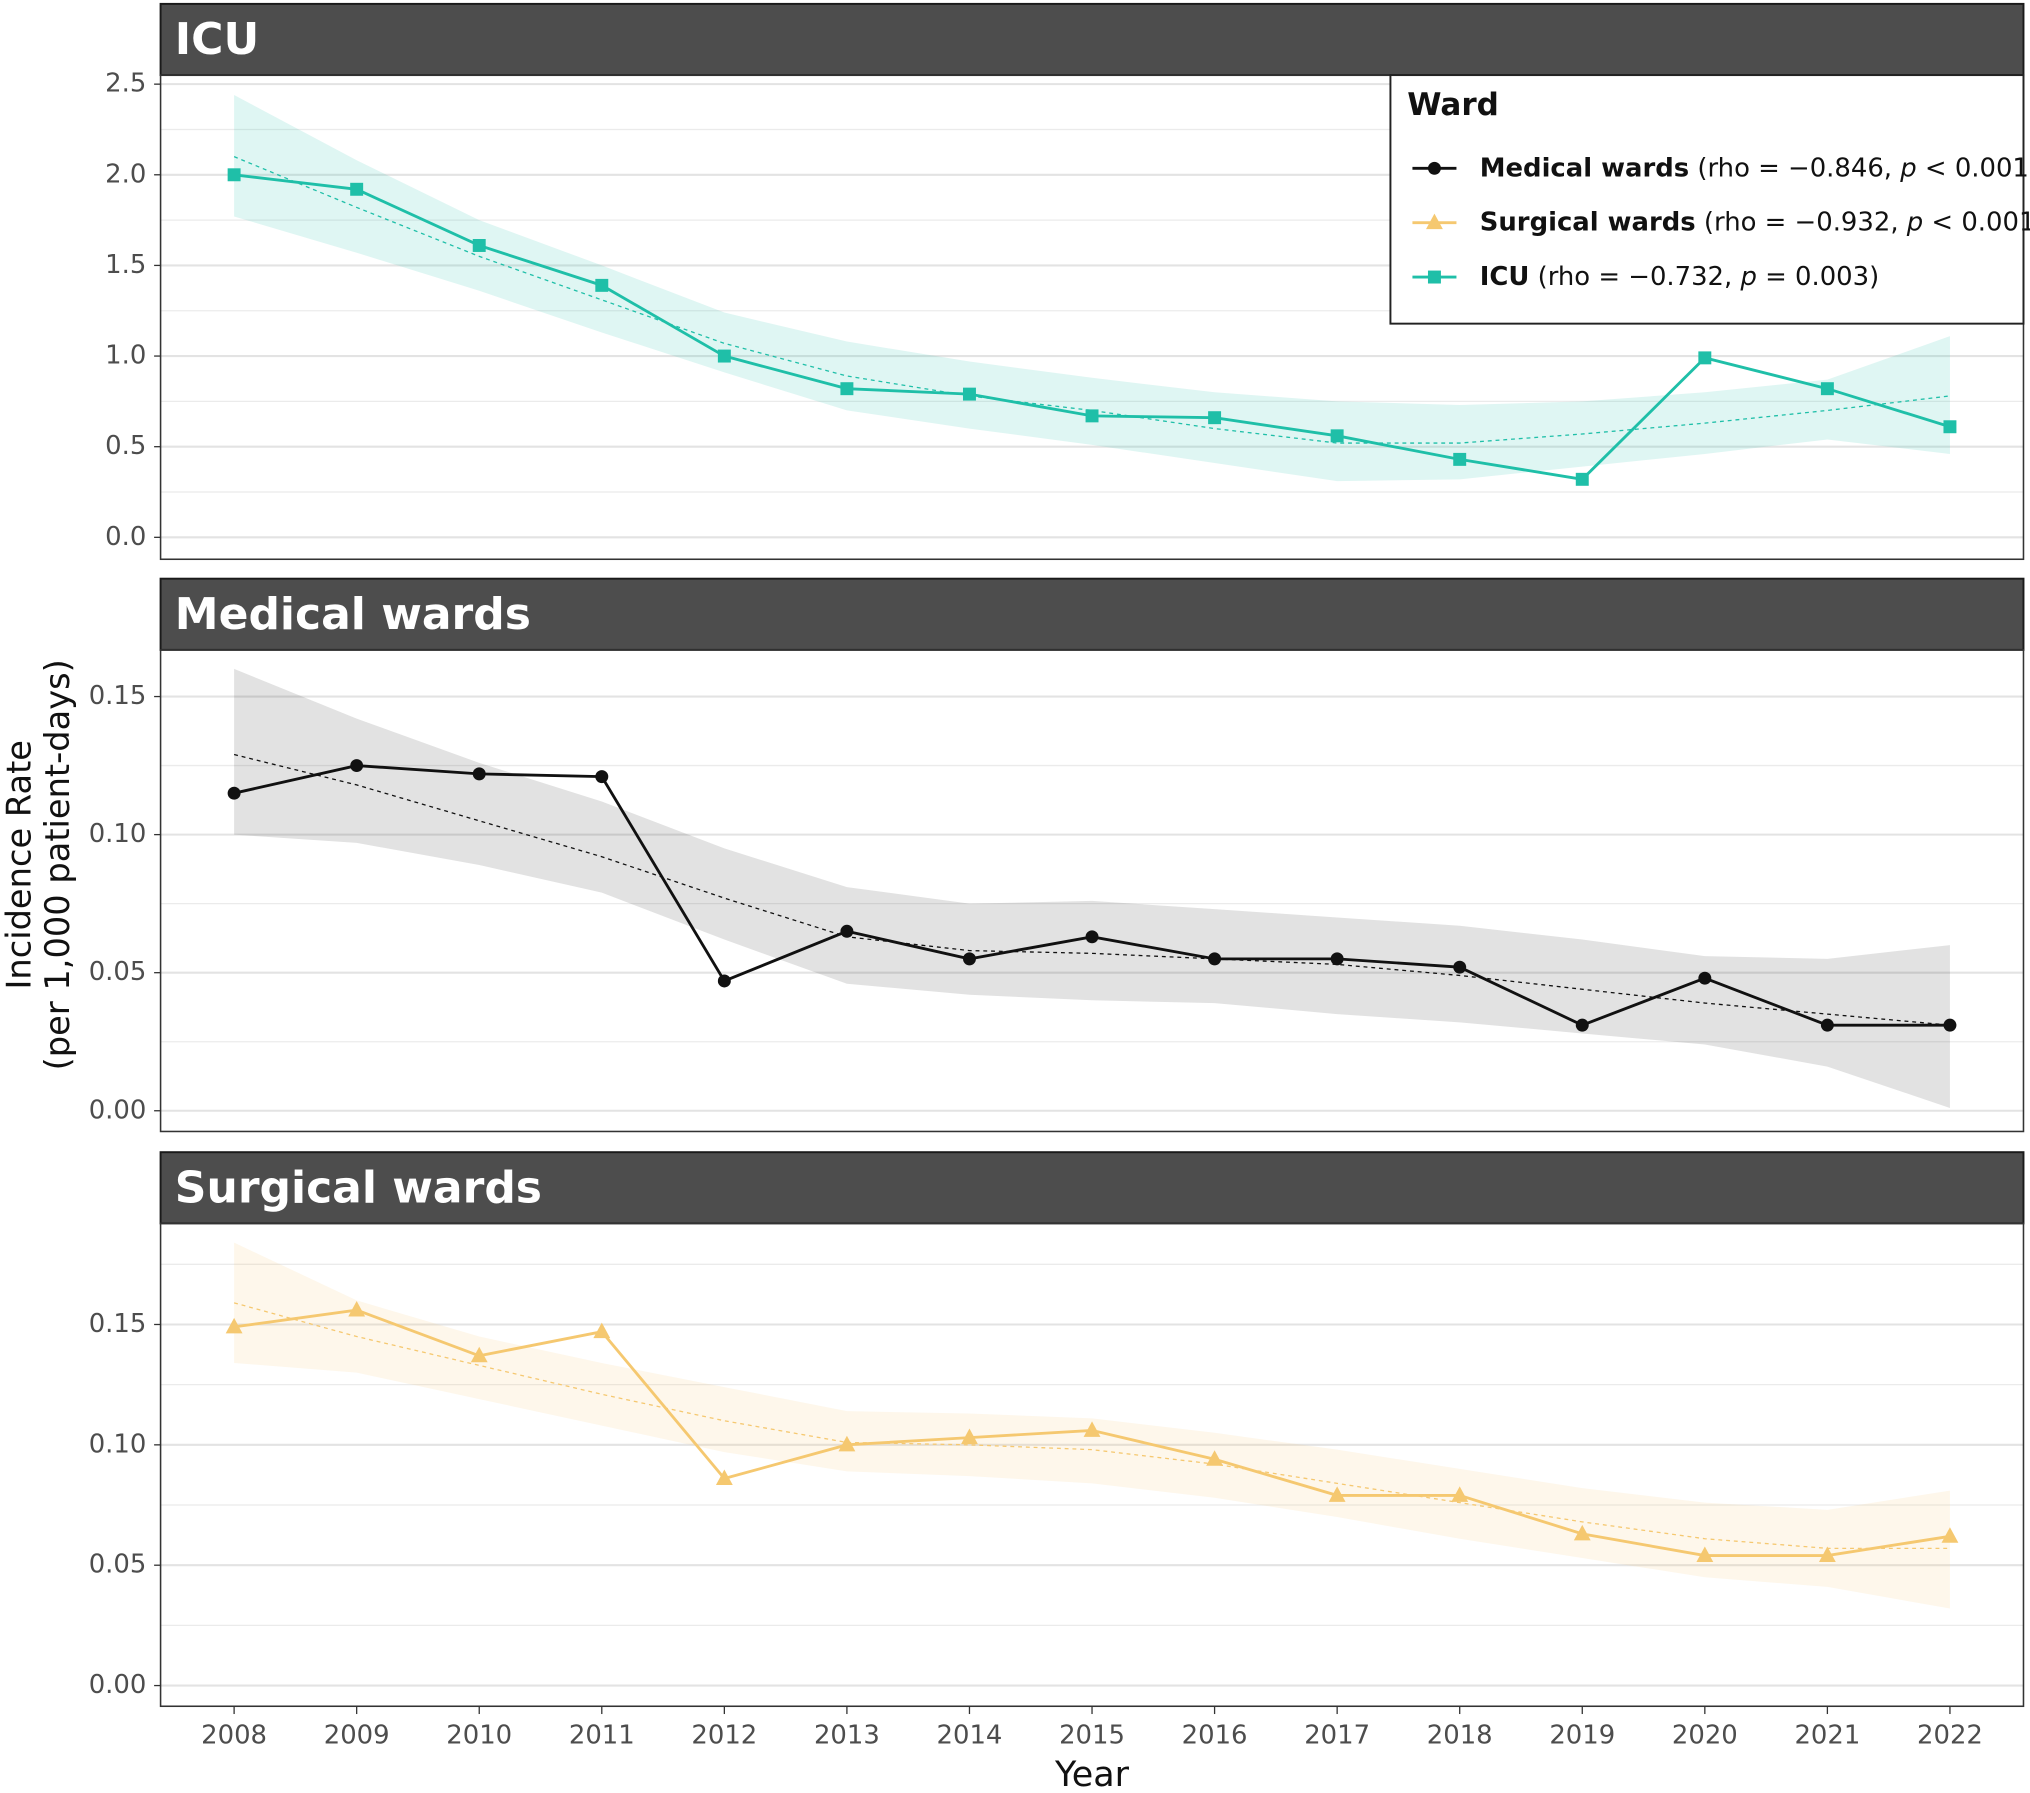 This screenshot has width=2030, height=1793. Describe the element at coordinates (1805, 222) in the screenshot. I see `legend-stat: (rho = −0.932,` at that location.